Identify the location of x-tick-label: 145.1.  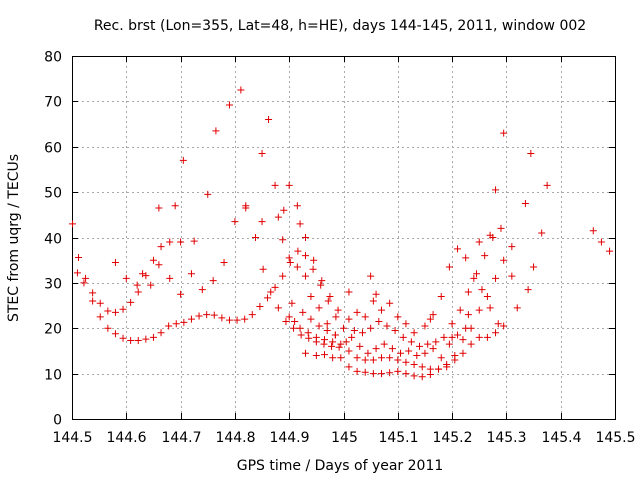
(398, 438).